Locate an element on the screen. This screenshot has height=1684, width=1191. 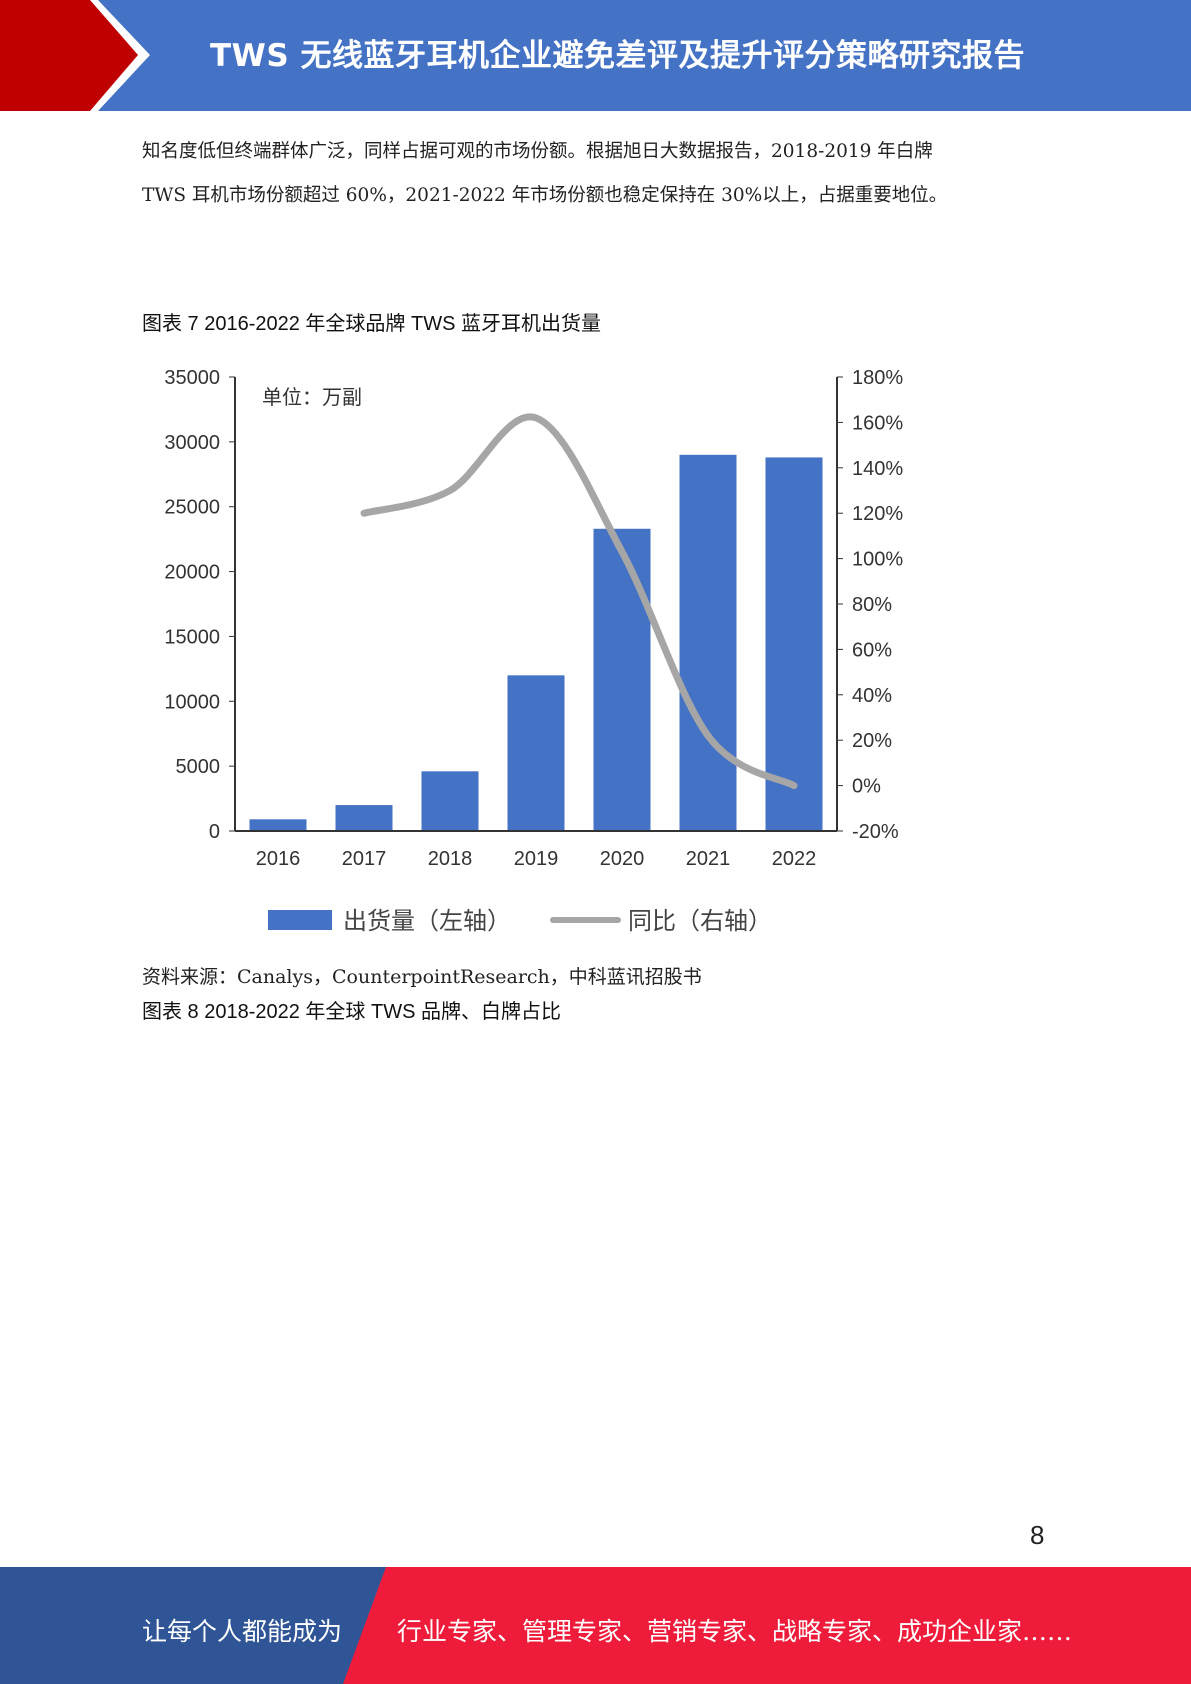
figure-8-caption: 图表 8 2018-2022 年全球 TWS 品牌、白牌占比 is located at coordinates (351, 1012).